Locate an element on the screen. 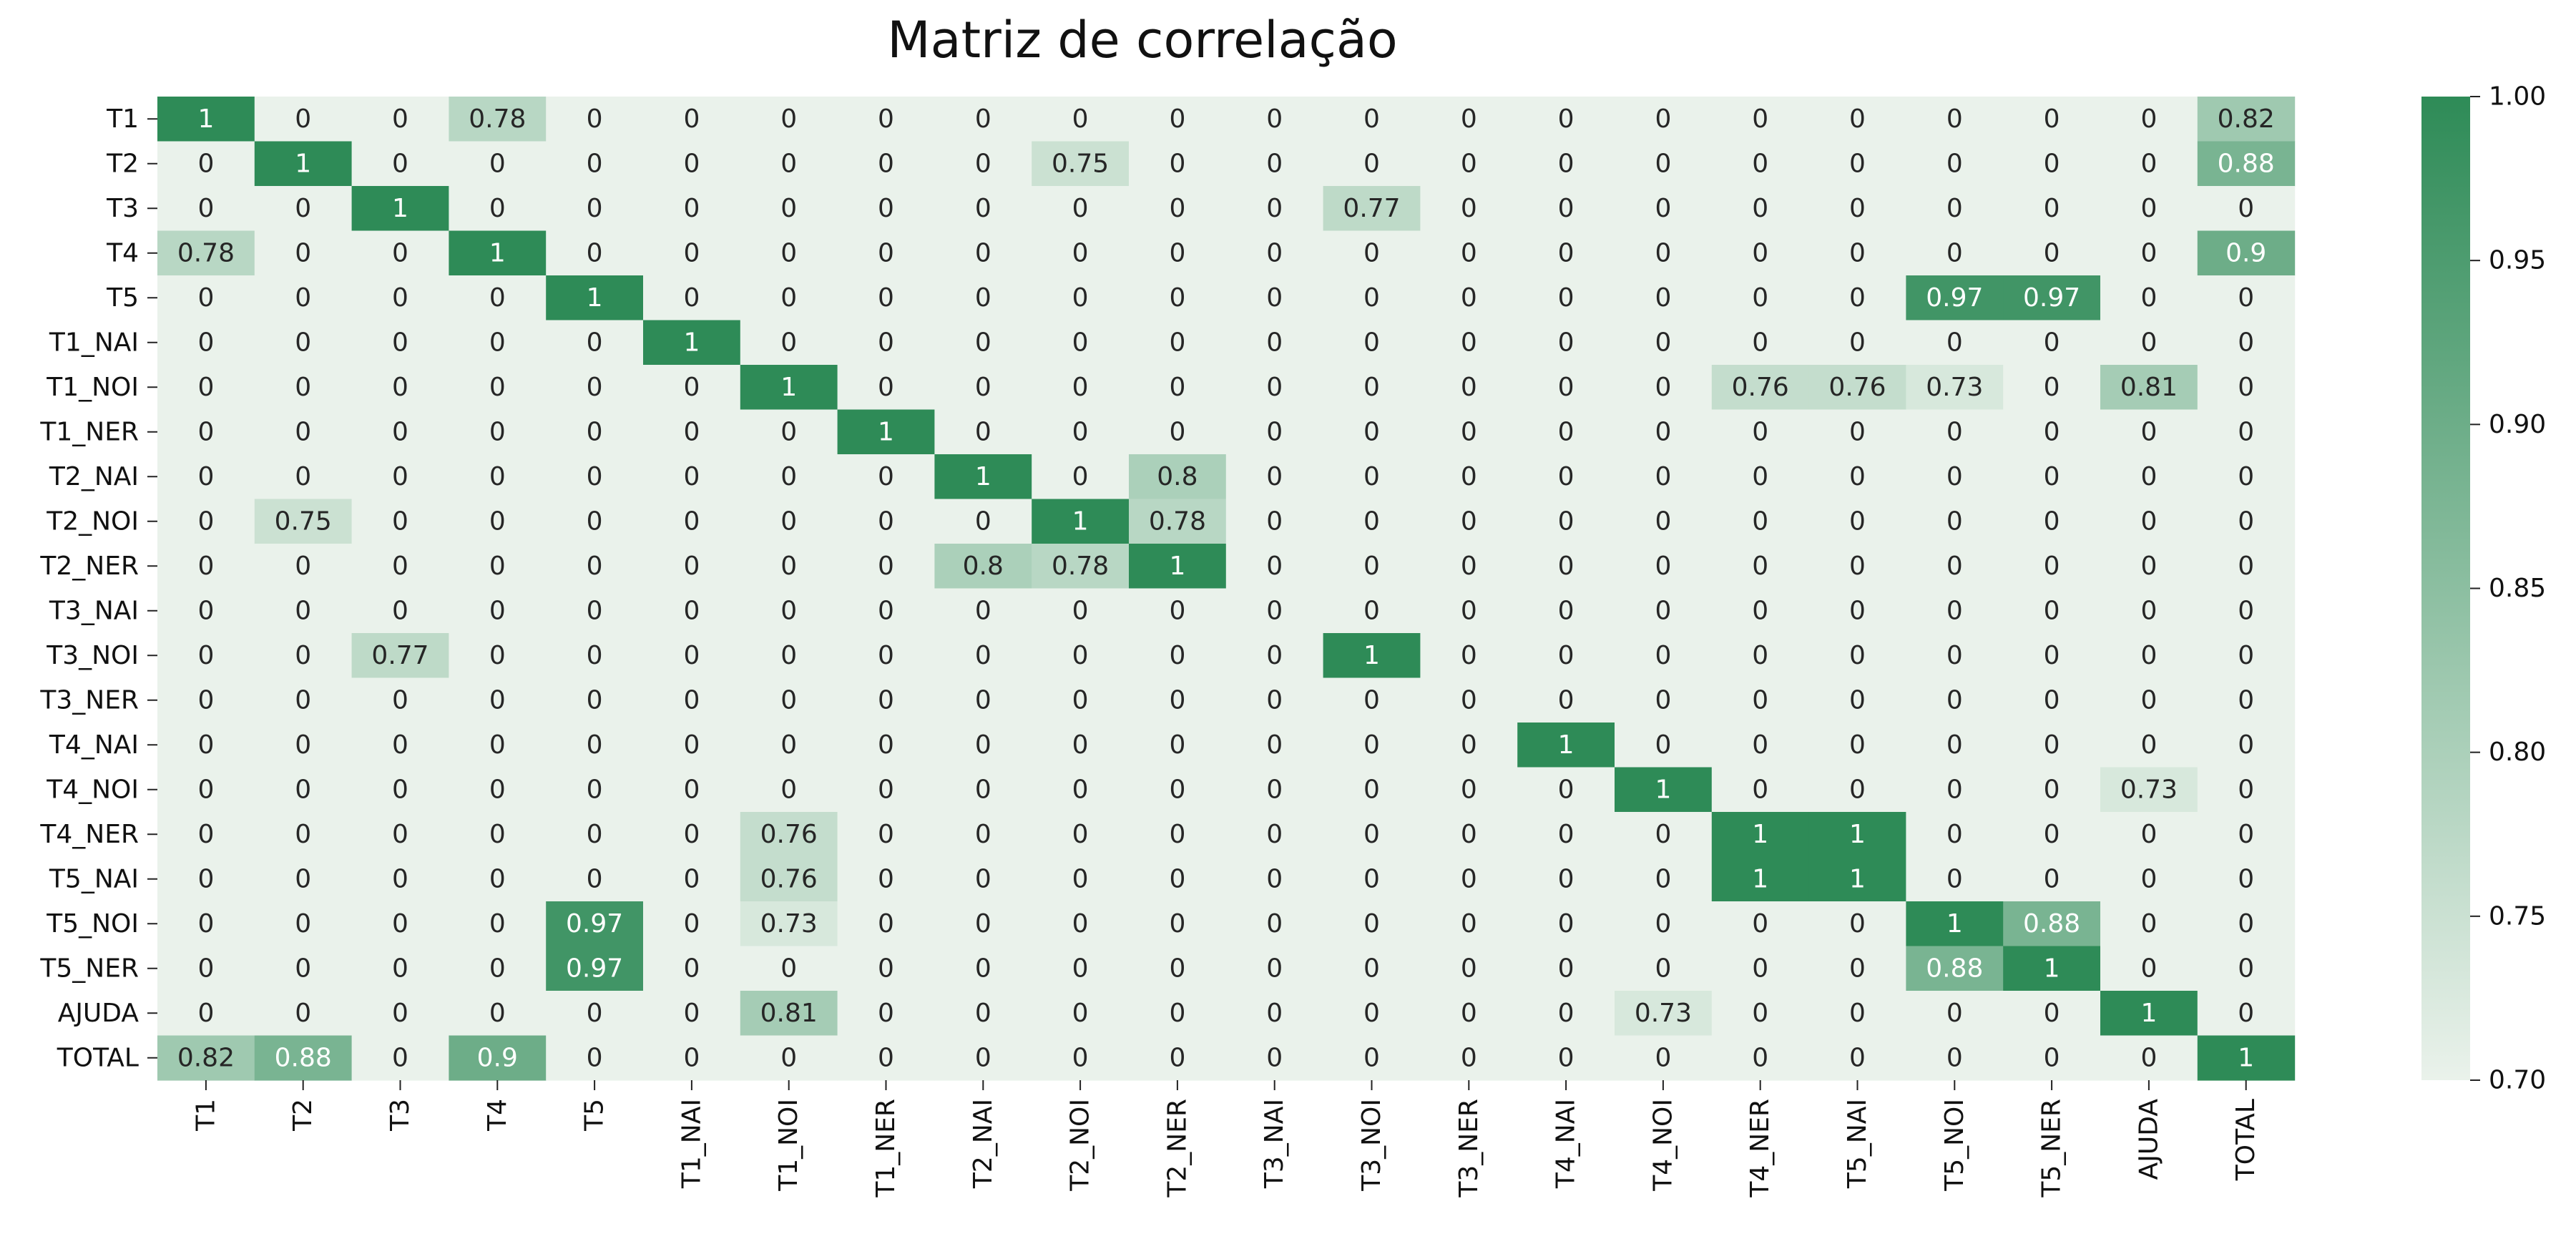 The width and height of the screenshot is (2576, 1249). x-tick-label: T2 is located at coordinates (303, 1115).